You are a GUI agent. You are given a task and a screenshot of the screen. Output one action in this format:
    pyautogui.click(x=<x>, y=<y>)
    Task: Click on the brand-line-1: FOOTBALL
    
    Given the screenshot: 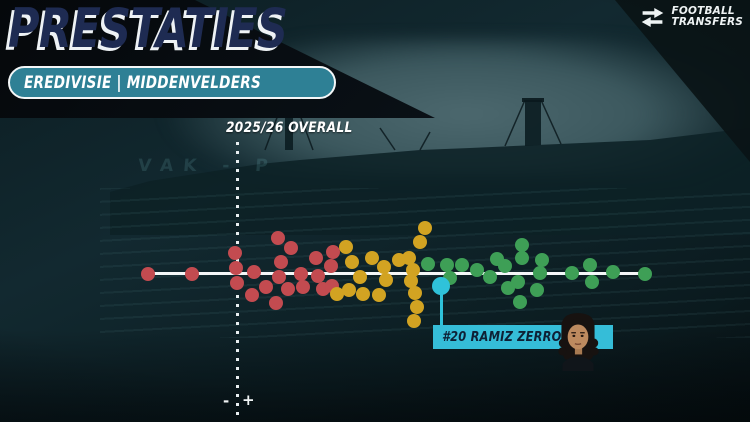 What is the action you would take?
    pyautogui.click(x=703, y=11)
    